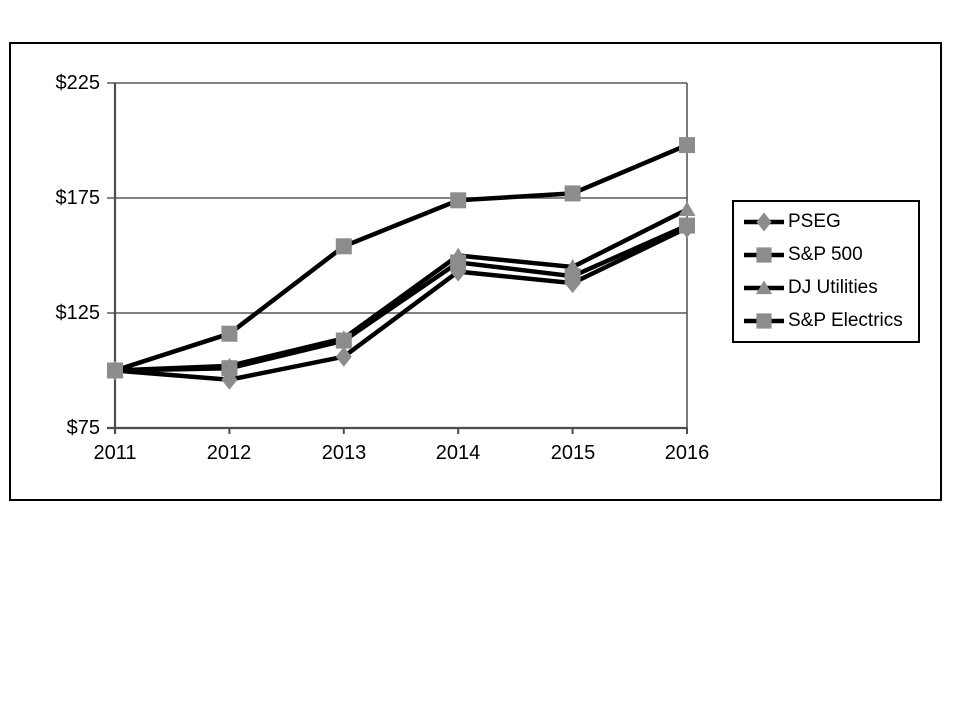 Image resolution: width=960 pixels, height=720 pixels. What do you see at coordinates (115, 453) in the screenshot?
I see `x-axis-tick-label: 2011` at bounding box center [115, 453].